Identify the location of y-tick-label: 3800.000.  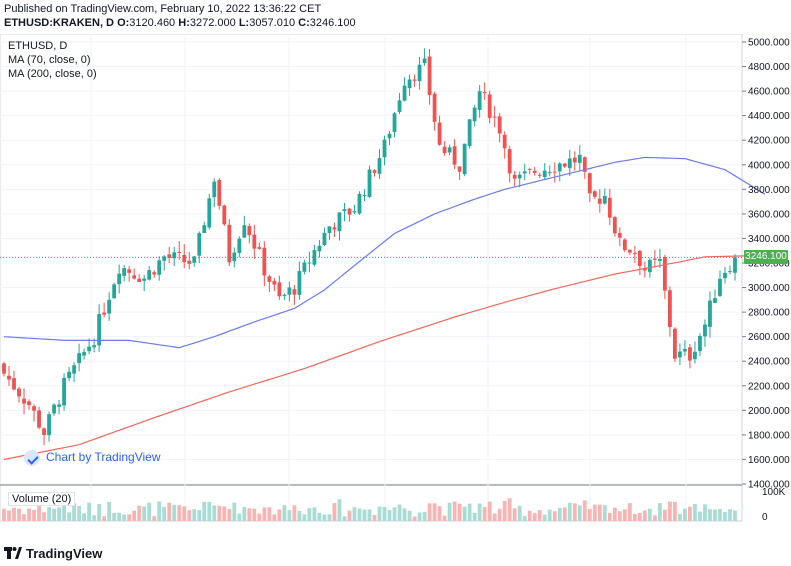
(769, 190).